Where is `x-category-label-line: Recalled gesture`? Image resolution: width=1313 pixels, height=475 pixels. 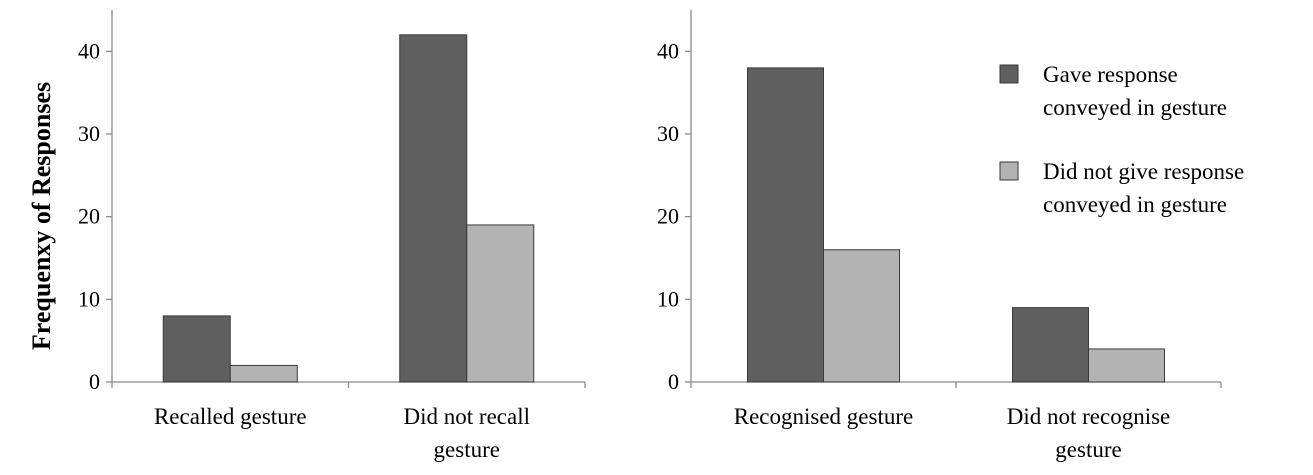 x-category-label-line: Recalled gesture is located at coordinates (230, 416).